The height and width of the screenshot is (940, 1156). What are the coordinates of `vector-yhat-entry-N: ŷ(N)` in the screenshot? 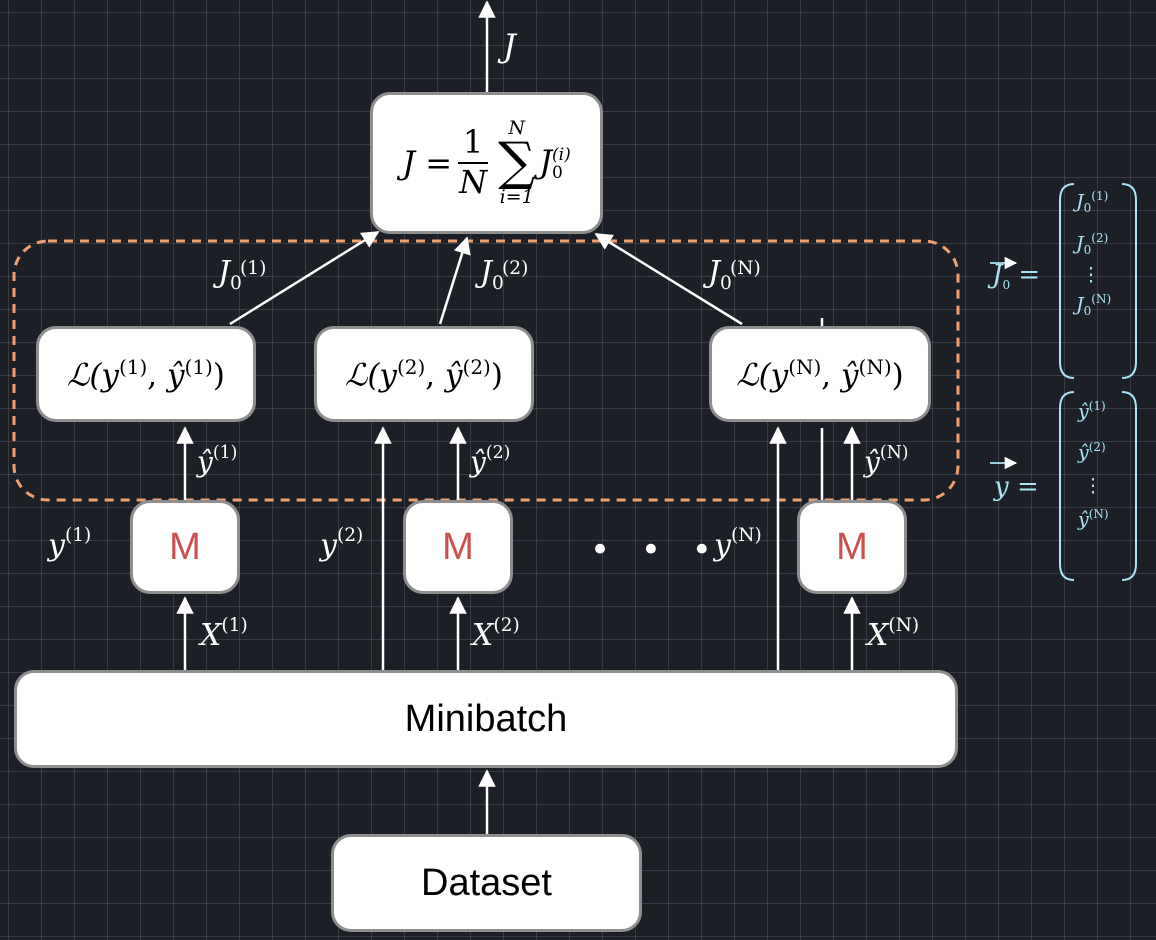 It's located at (1093, 518).